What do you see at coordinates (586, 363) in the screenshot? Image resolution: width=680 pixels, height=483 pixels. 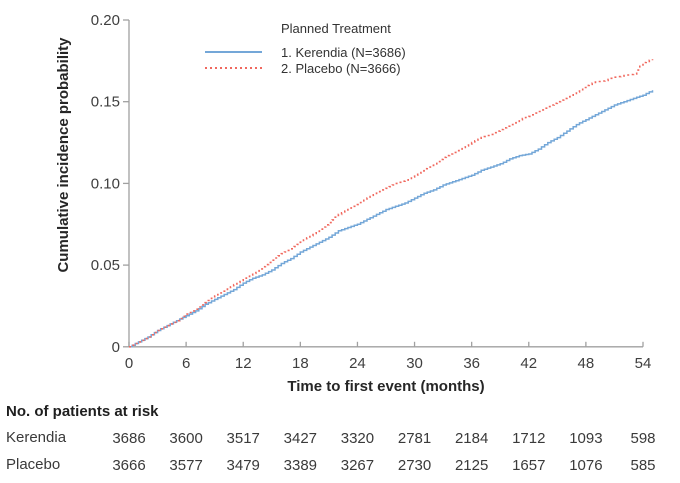 I see `x-tick-label: 48` at bounding box center [586, 363].